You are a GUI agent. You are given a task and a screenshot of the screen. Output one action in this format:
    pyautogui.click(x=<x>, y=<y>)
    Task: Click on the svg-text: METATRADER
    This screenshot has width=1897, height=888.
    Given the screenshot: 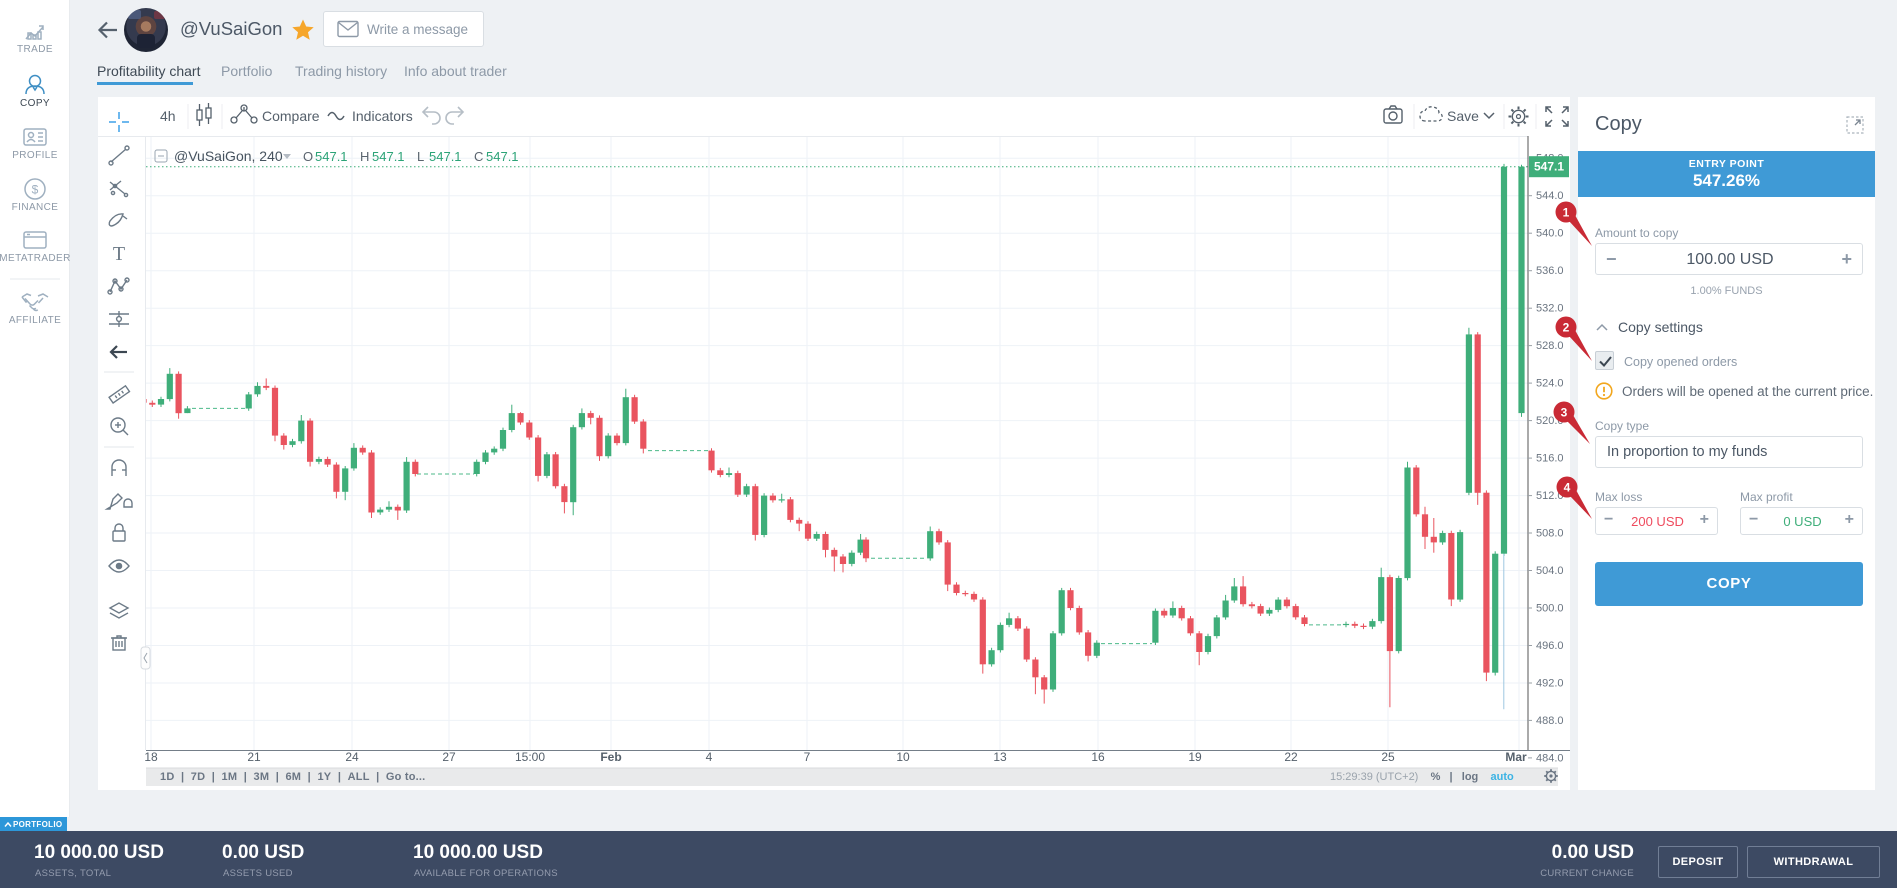 What is the action you would take?
    pyautogui.click(x=35, y=258)
    